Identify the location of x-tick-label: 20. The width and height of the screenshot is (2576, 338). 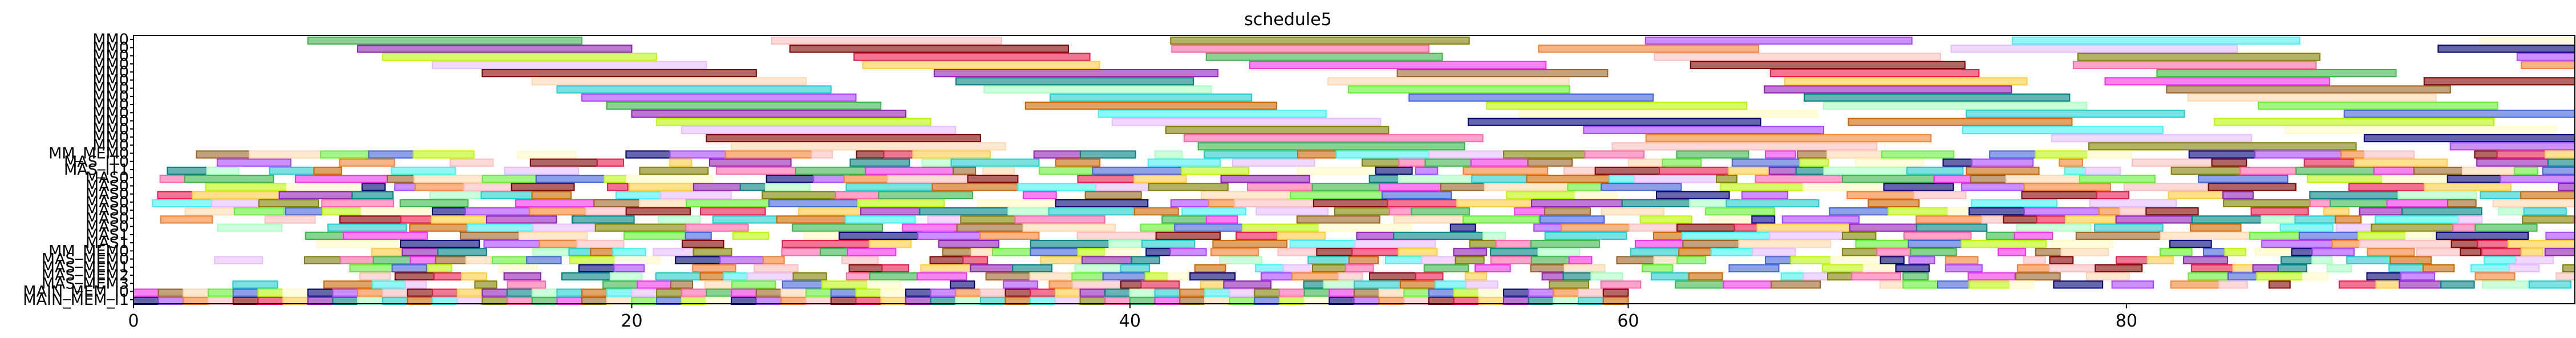
(631, 321).